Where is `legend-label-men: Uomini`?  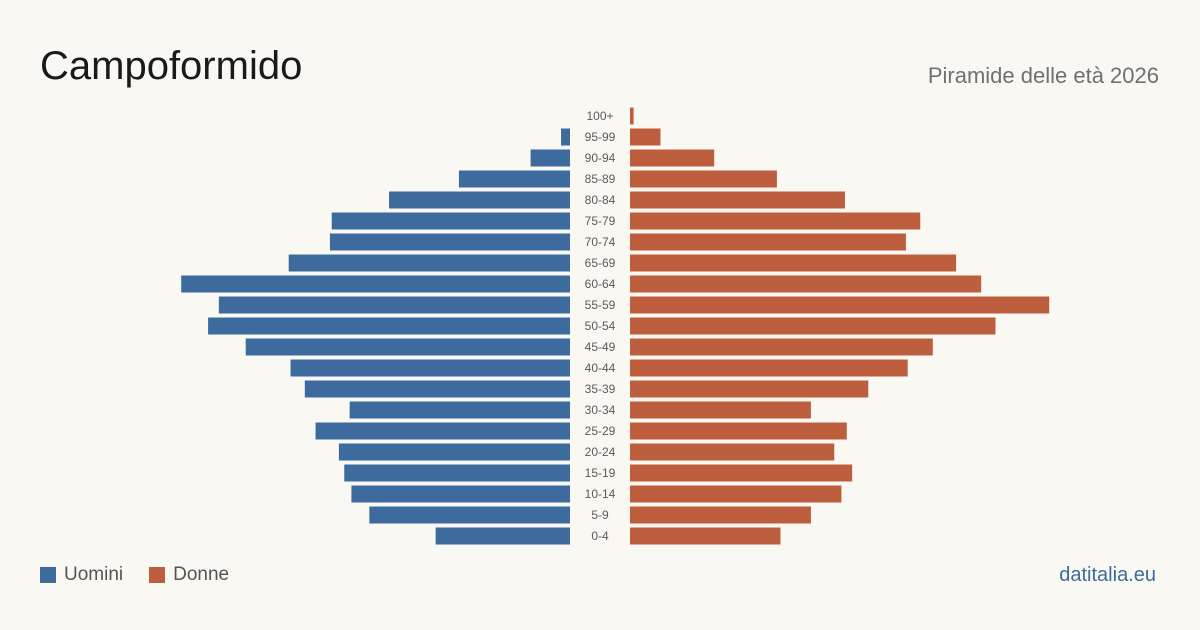
legend-label-men: Uomini is located at coordinates (94, 574).